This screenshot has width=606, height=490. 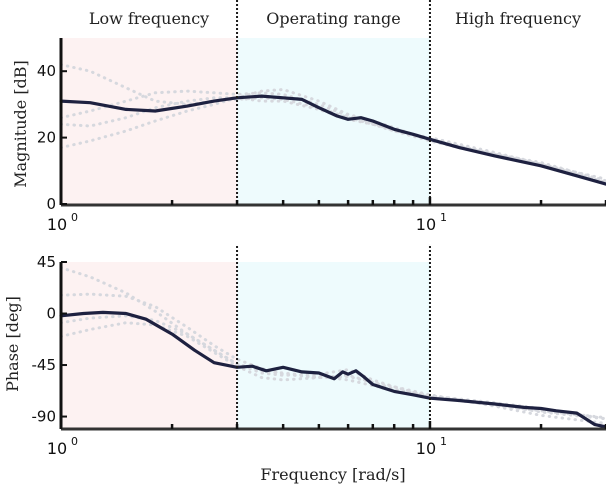 I want to click on y-tick-label: -90, so click(x=44, y=417).